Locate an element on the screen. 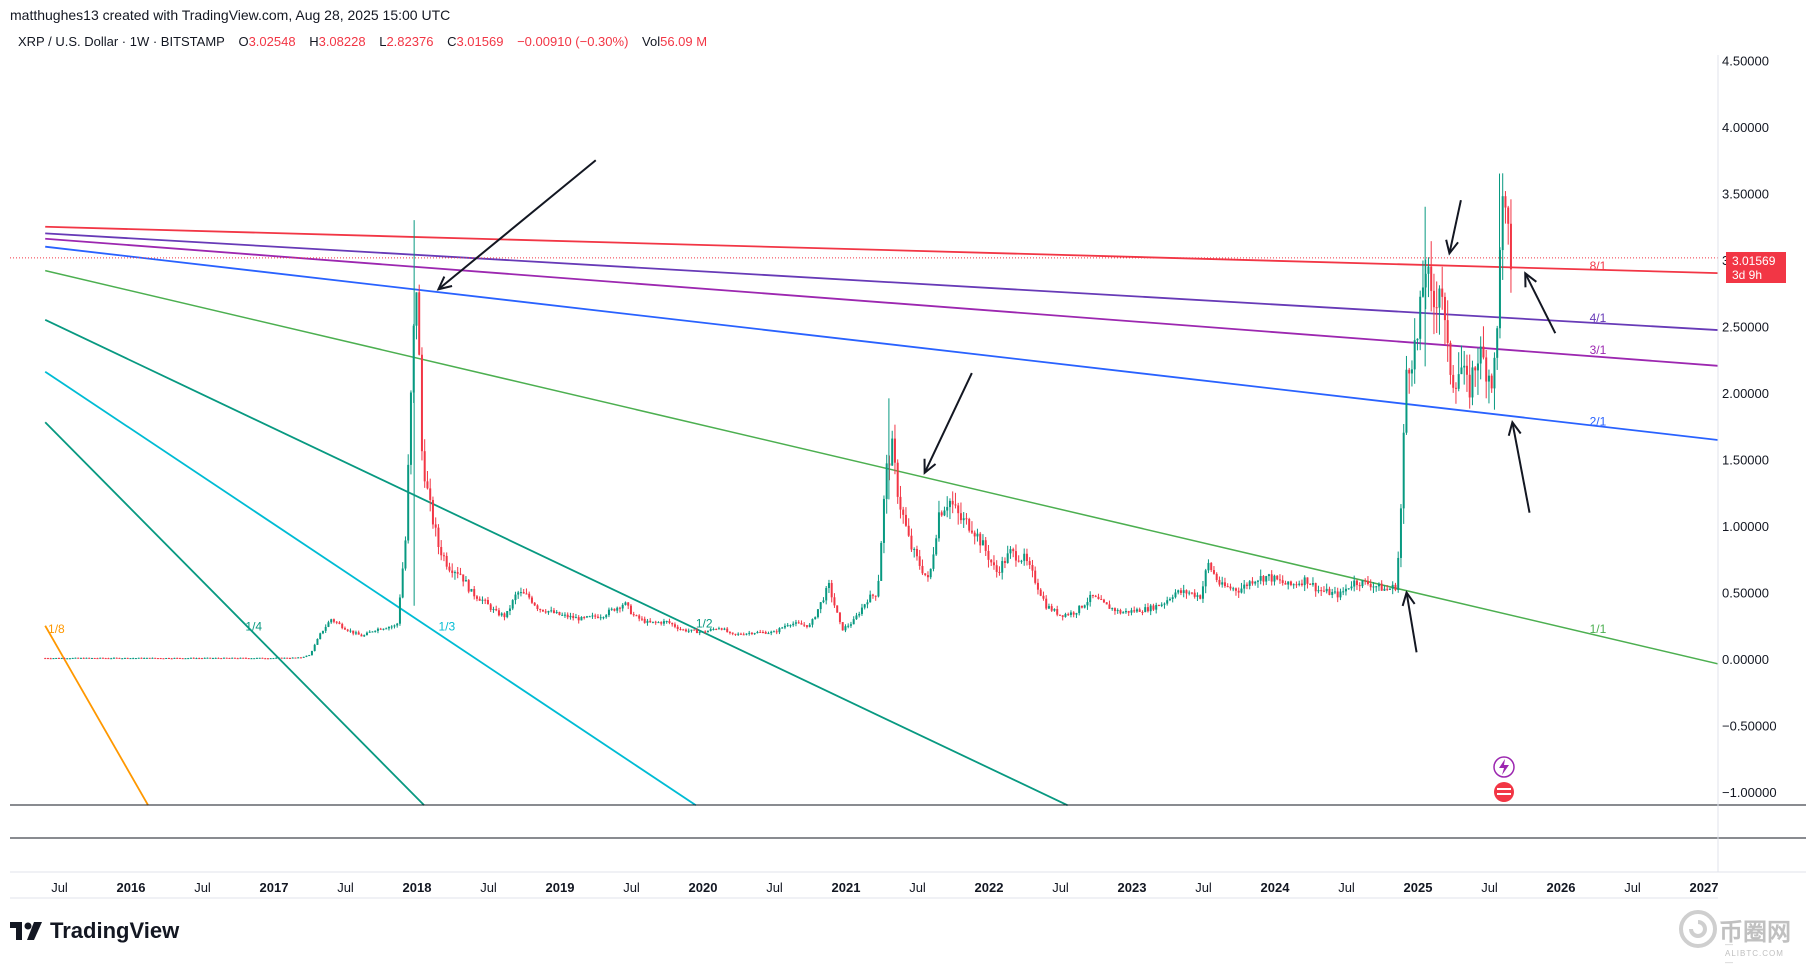  trend-line-label-9: 1/8 is located at coordinates (56, 629).